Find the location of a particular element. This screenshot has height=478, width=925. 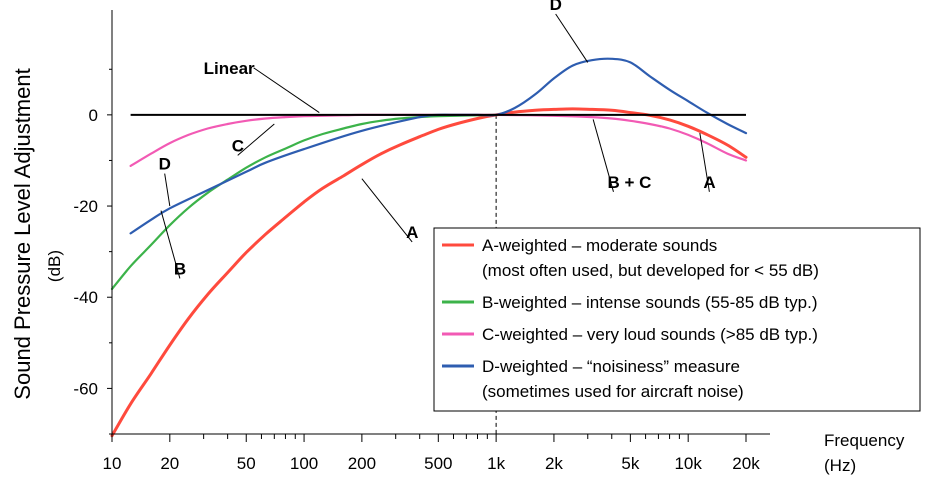

legend-label-a-weighted: A-weighted – moderate sounds is located at coordinates (599, 245).